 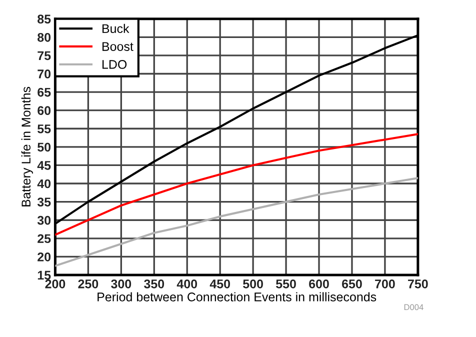 What do you see at coordinates (286, 283) in the screenshot?
I see `x-tick-label: 550` at bounding box center [286, 283].